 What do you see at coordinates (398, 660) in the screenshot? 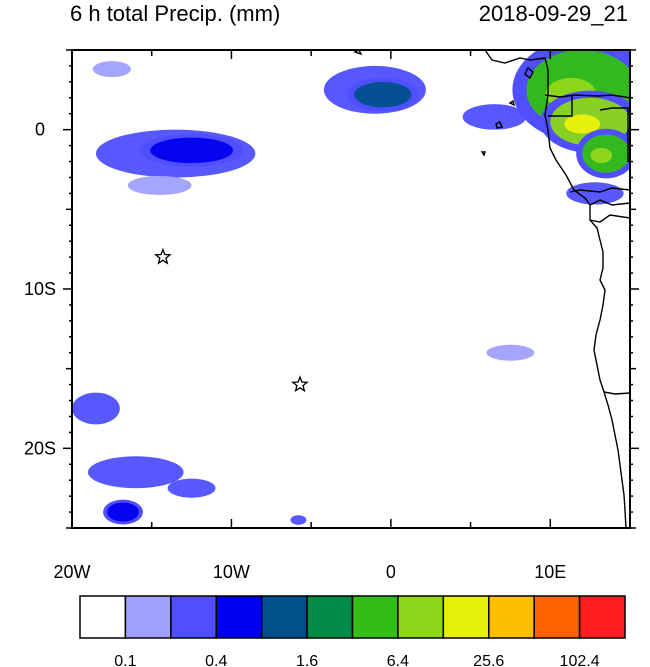
I see `colorbar-label: 6.4` at bounding box center [398, 660].